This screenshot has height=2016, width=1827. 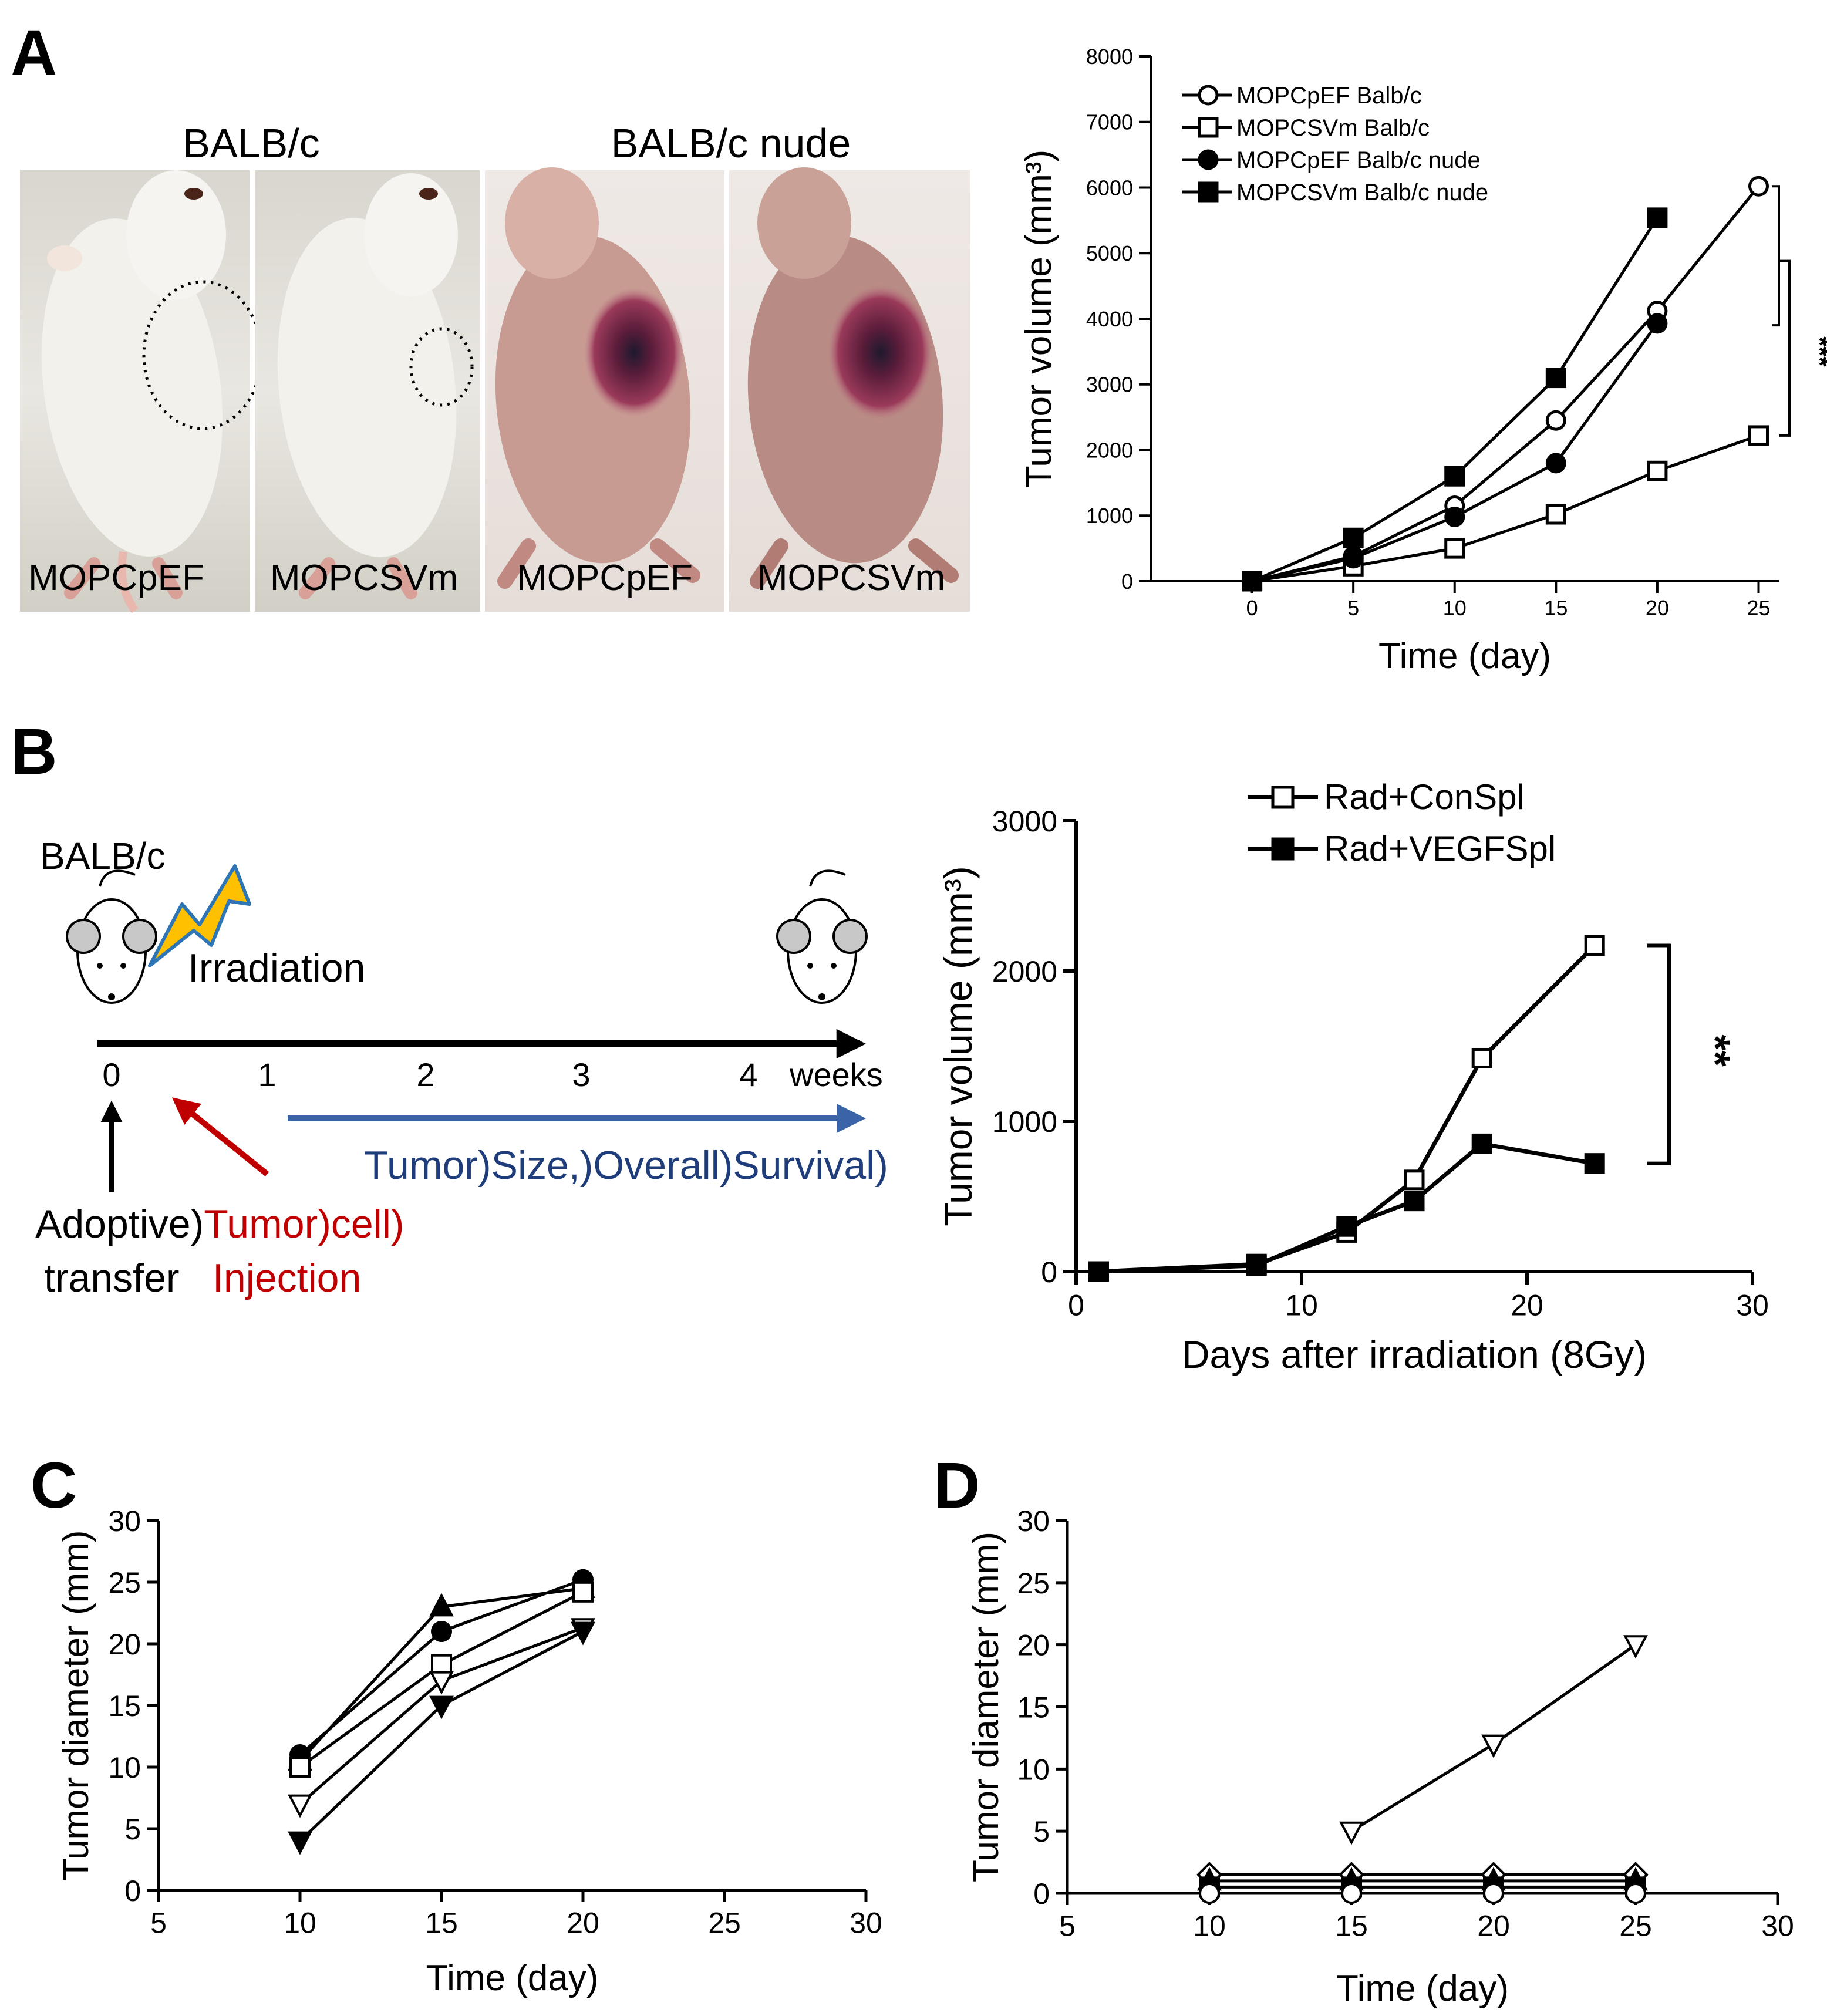 What do you see at coordinates (364, 578) in the screenshot?
I see `photo-label-2: MOPCSVm` at bounding box center [364, 578].